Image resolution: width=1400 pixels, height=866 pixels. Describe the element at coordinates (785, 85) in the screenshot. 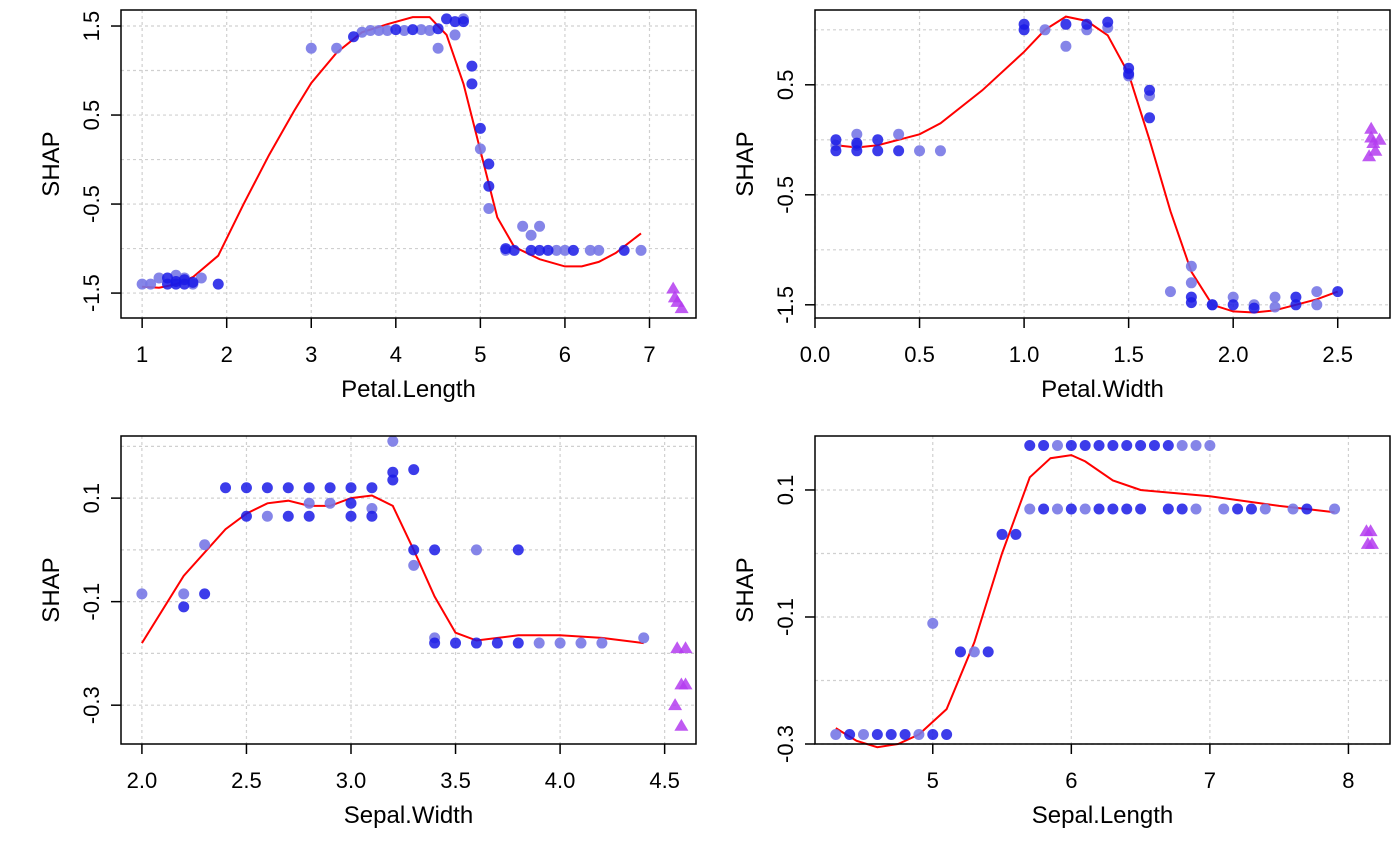

I see `y-tick-label: 0.5` at that location.